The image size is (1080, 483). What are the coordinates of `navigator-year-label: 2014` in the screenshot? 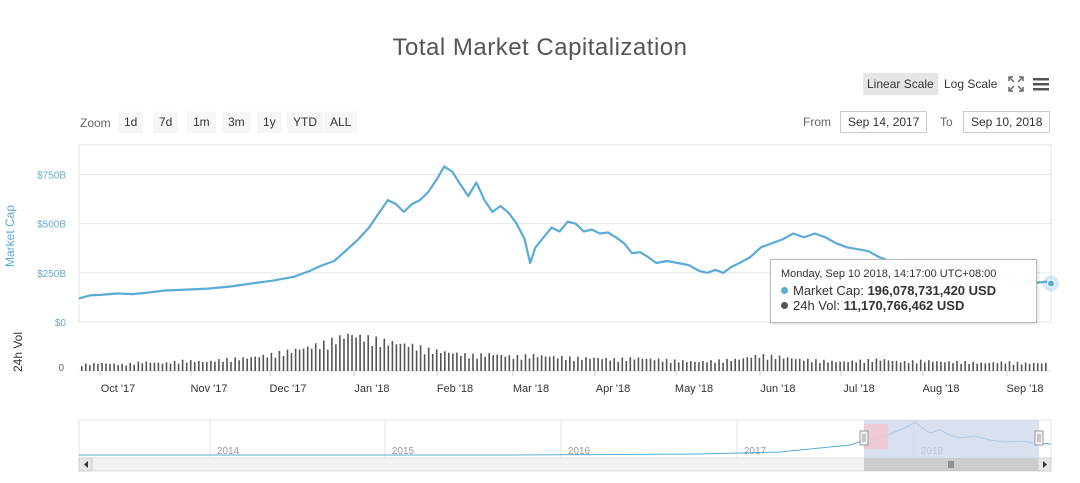 It's located at (228, 451).